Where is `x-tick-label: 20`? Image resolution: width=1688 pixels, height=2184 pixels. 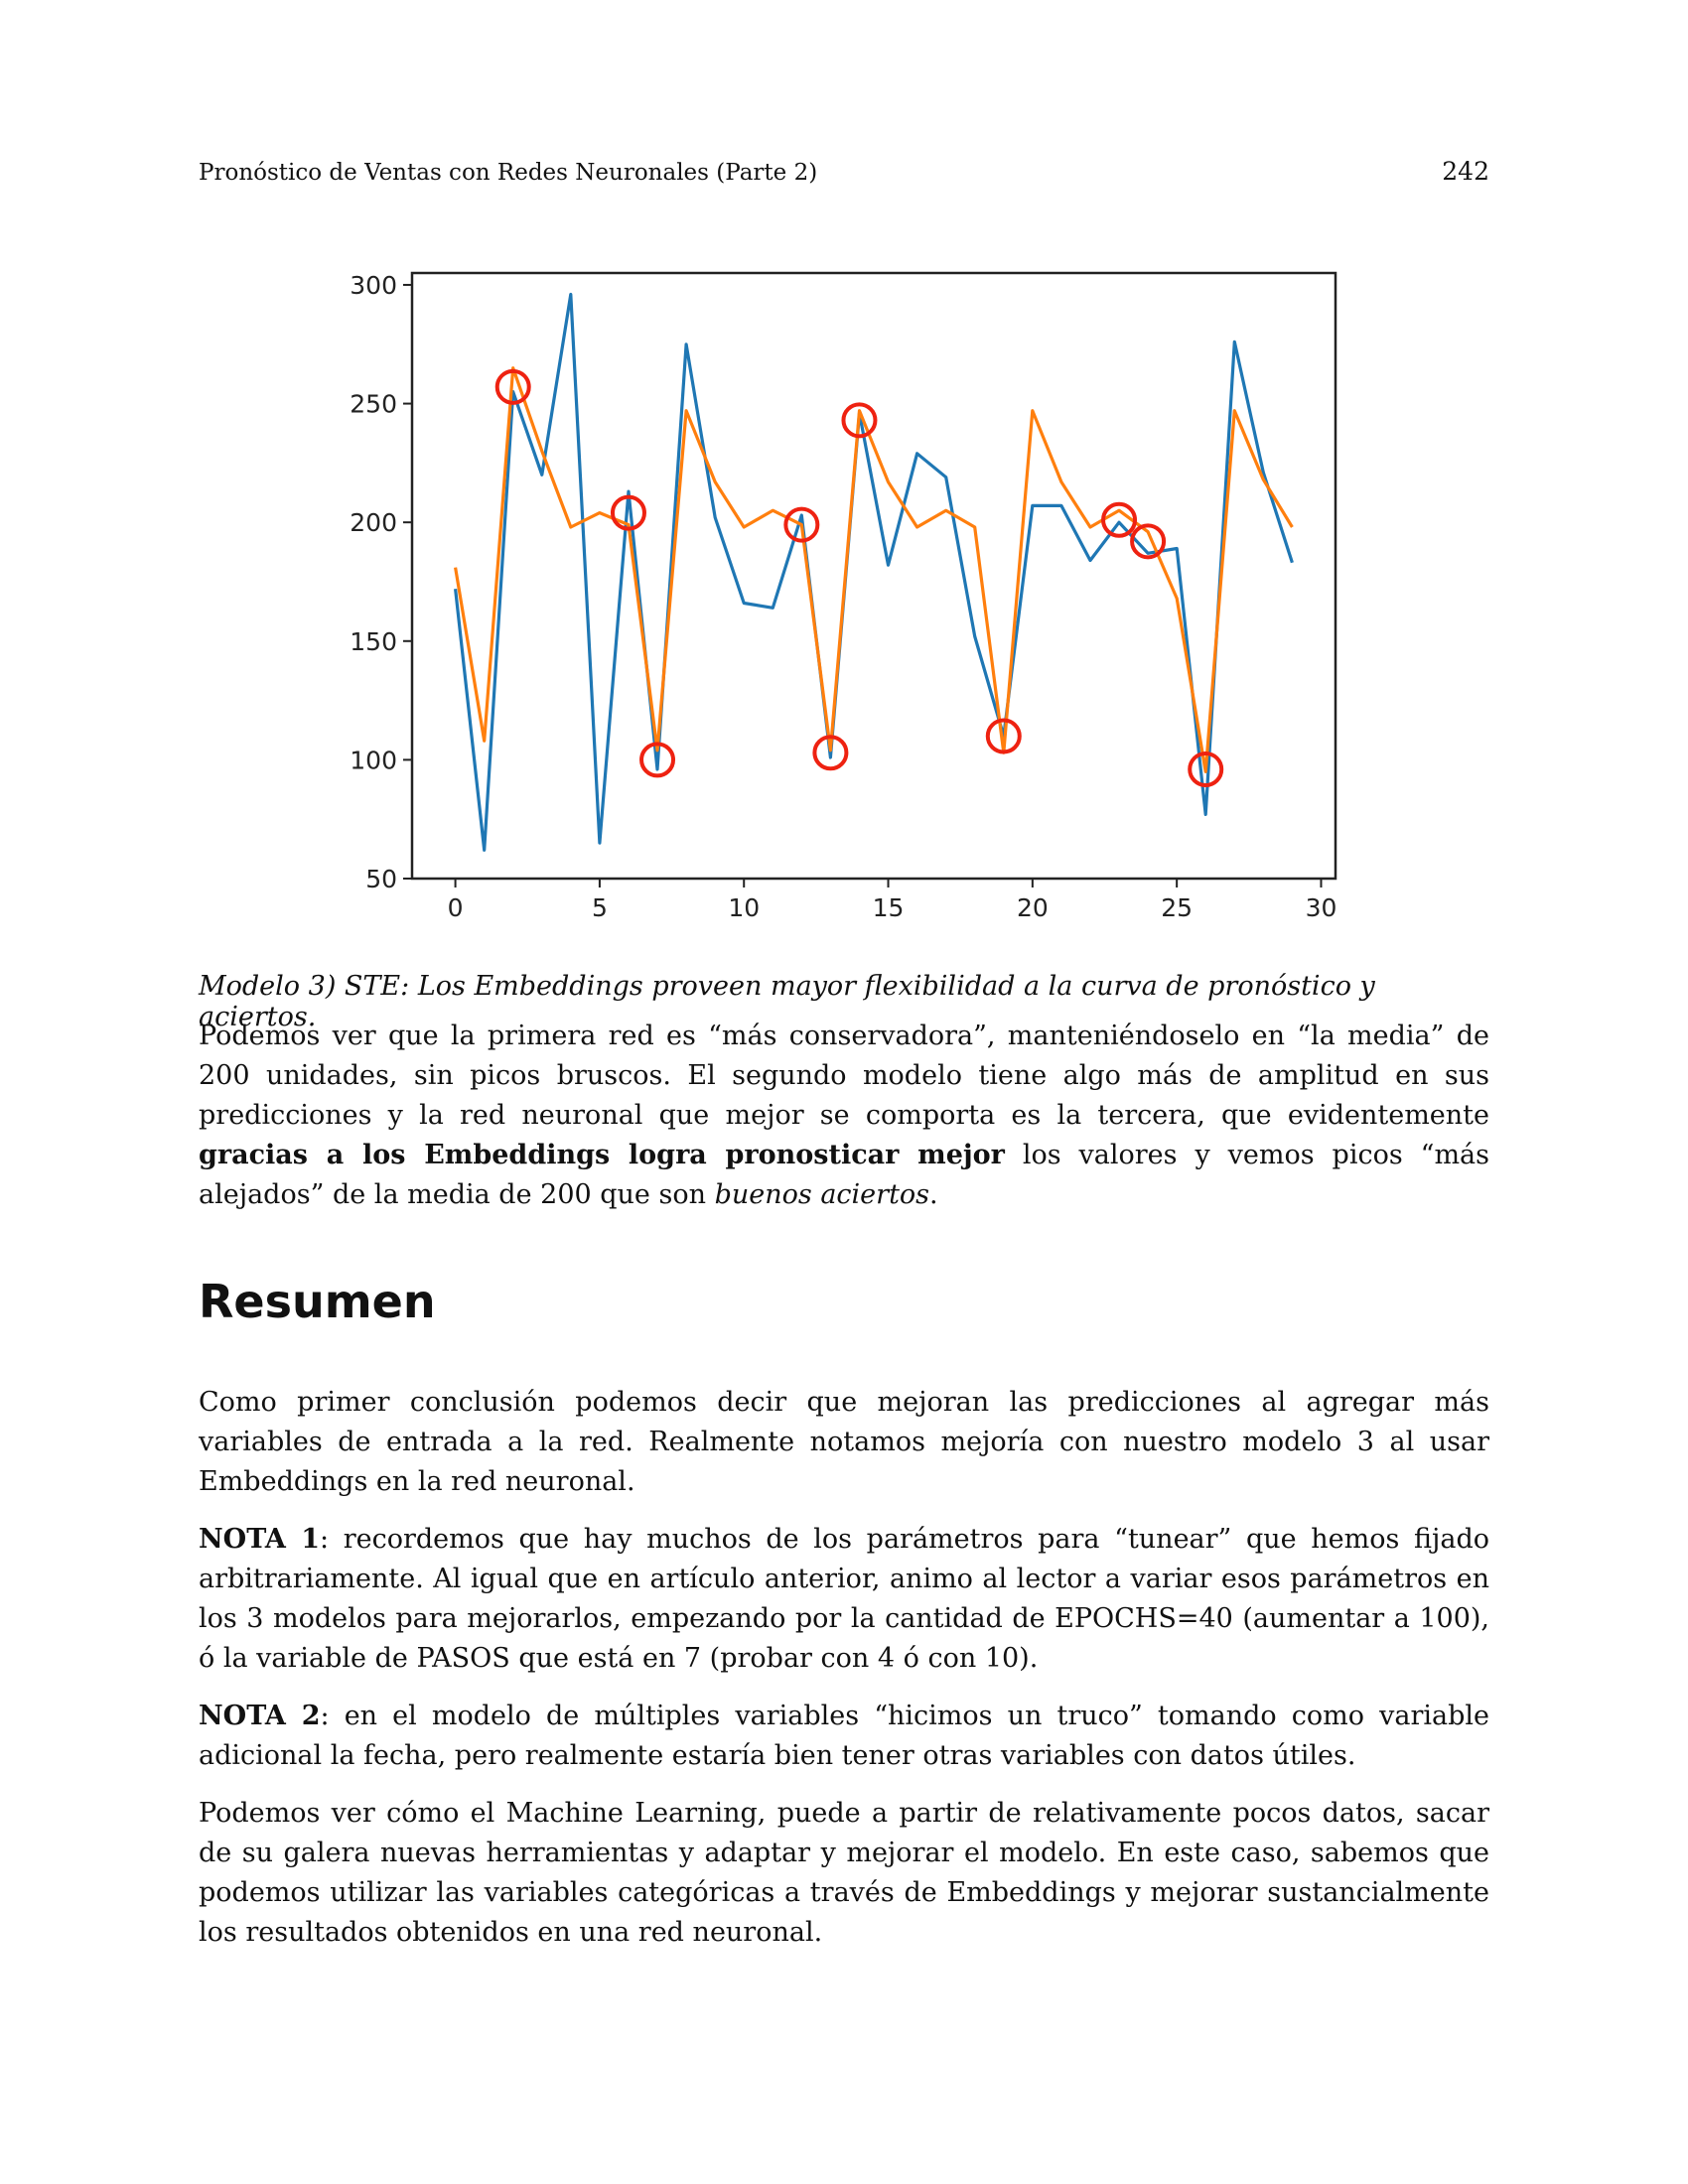
x-tick-label: 20 is located at coordinates (1033, 907).